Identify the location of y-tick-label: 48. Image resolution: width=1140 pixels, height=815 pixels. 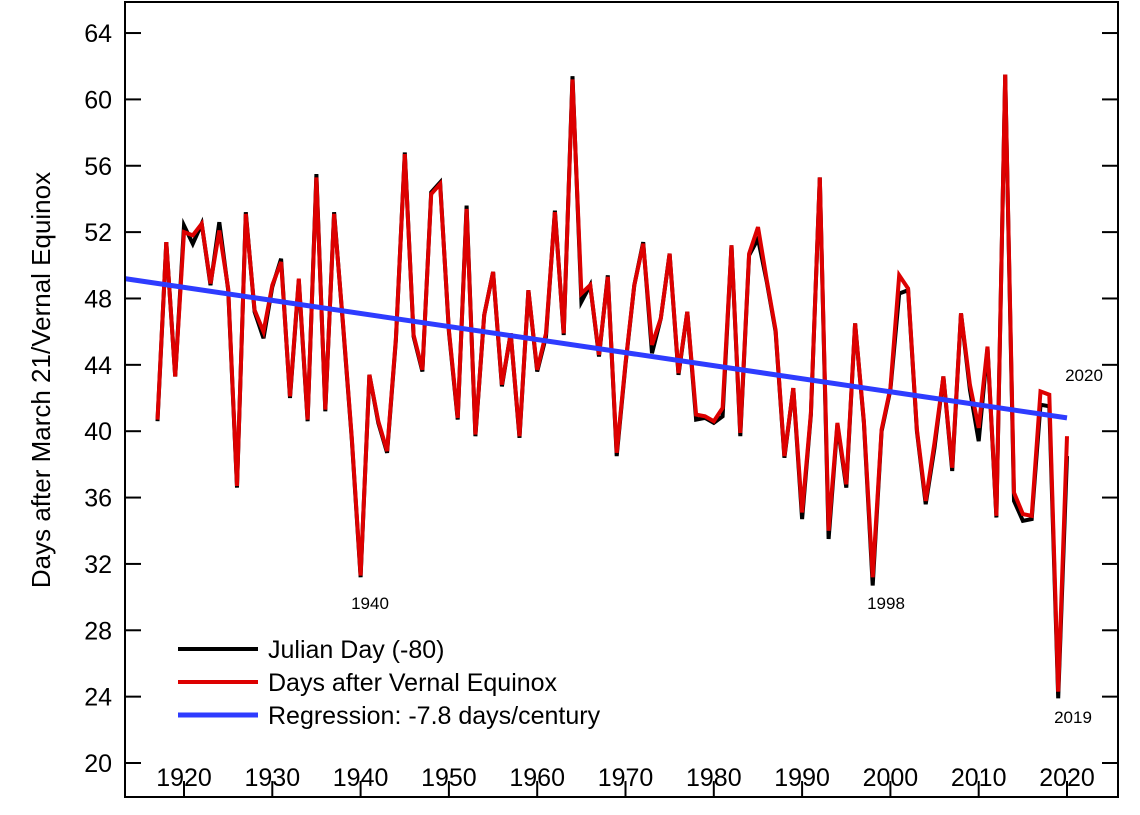
(98, 299).